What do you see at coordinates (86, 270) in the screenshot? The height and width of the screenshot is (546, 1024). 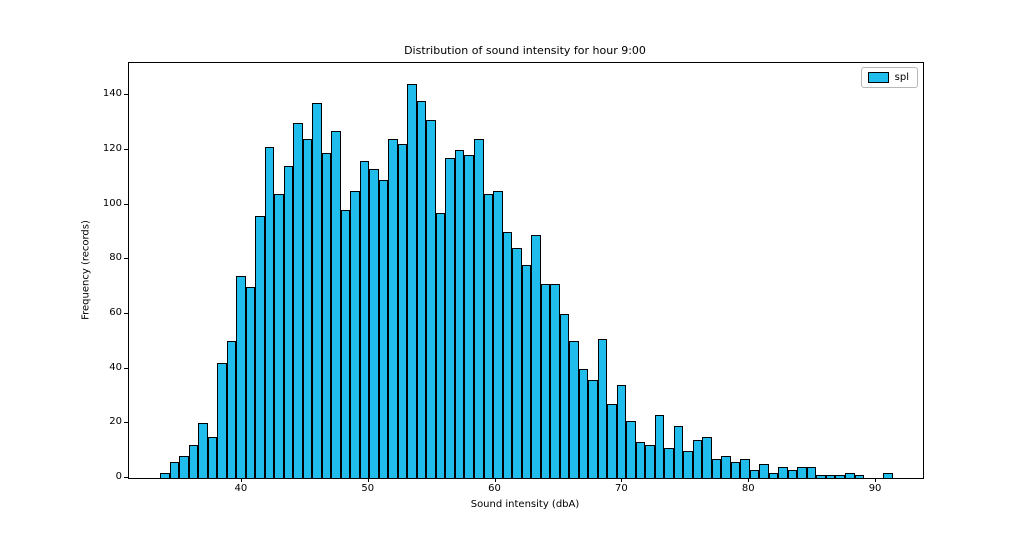 I see `y-axis-label: Frequency (records)` at bounding box center [86, 270].